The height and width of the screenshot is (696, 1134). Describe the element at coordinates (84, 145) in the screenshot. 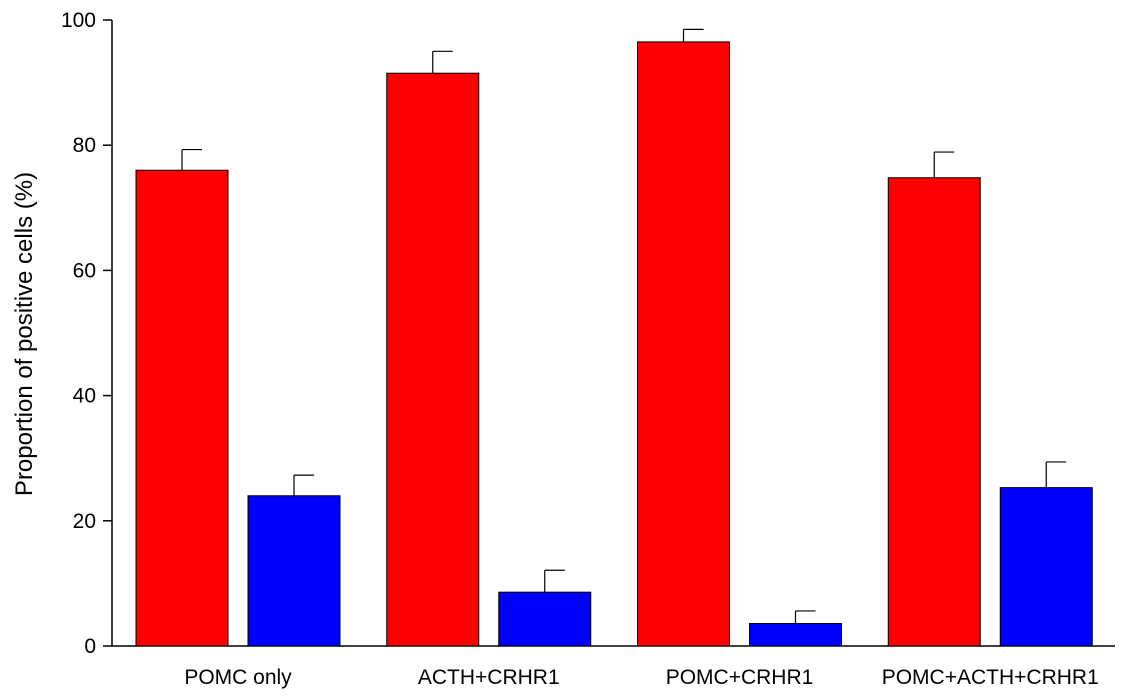

I see `y-tick-label: 80` at that location.